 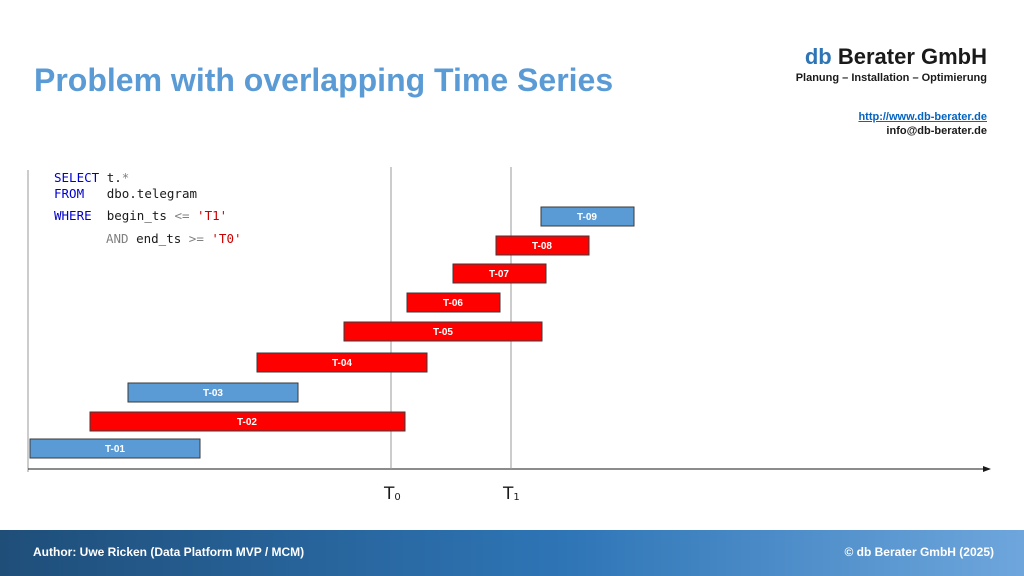 What do you see at coordinates (159, 238) in the screenshot?
I see `sql-and-column: end_ts` at bounding box center [159, 238].